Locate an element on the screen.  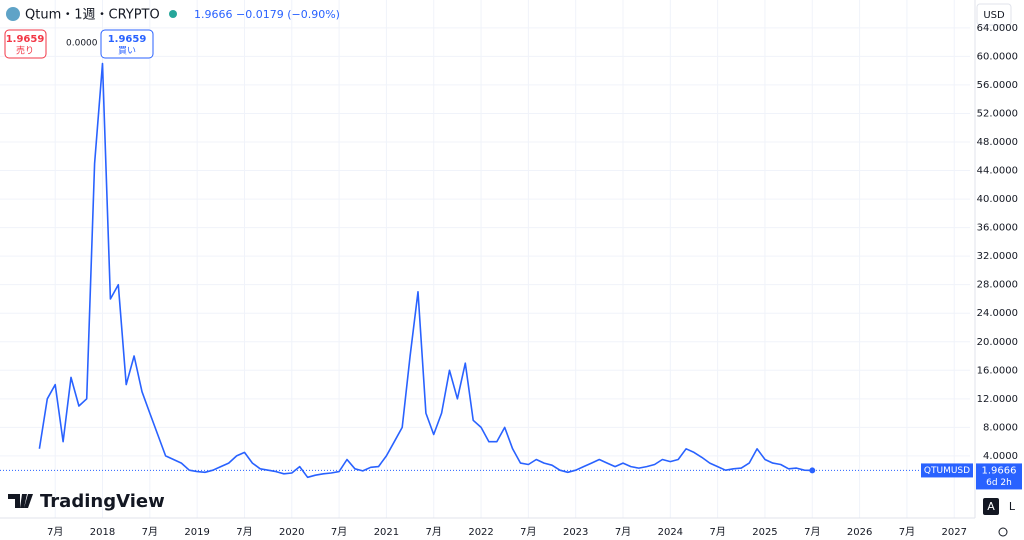
settings-icon is located at coordinates (1003, 532).